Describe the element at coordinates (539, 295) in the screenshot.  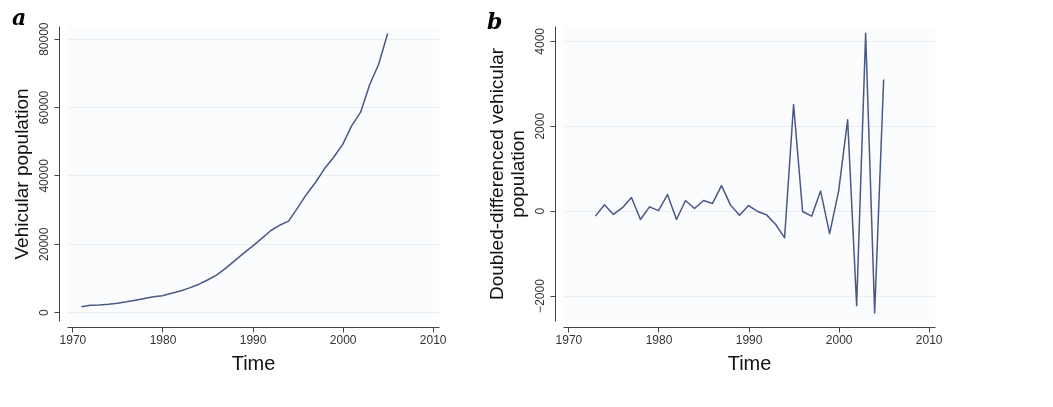
I see `y-tick-label: −2000` at that location.